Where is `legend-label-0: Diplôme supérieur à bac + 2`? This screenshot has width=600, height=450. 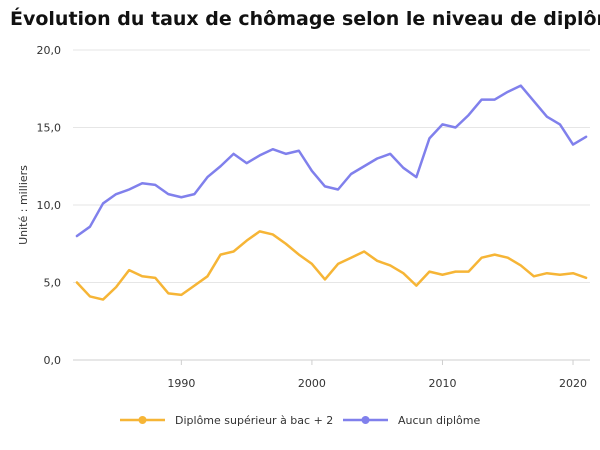 legend-label-0: Diplôme supérieur à bac + 2 is located at coordinates (254, 420).